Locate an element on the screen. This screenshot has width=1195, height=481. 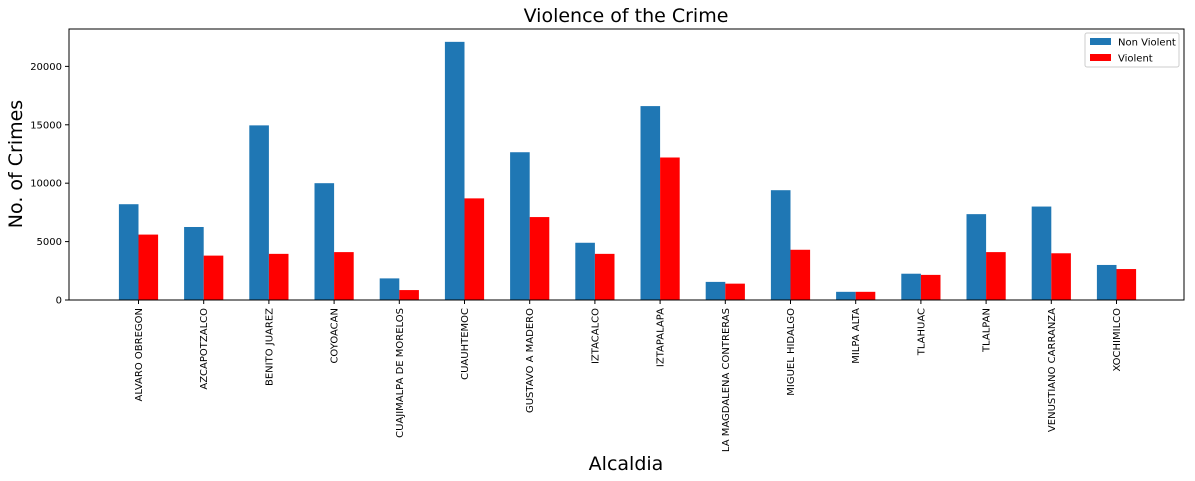
legend-label: Violent is located at coordinates (1135, 59).